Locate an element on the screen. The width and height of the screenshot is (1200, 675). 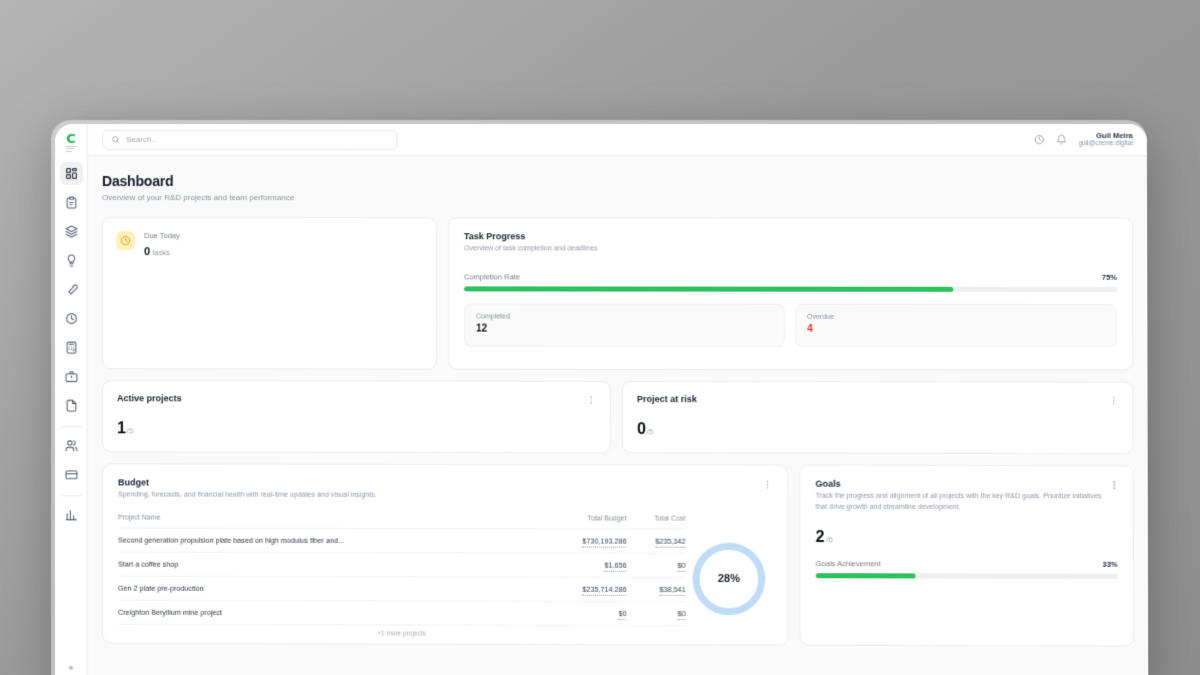
sidebar-item-tools is located at coordinates (70, 289).